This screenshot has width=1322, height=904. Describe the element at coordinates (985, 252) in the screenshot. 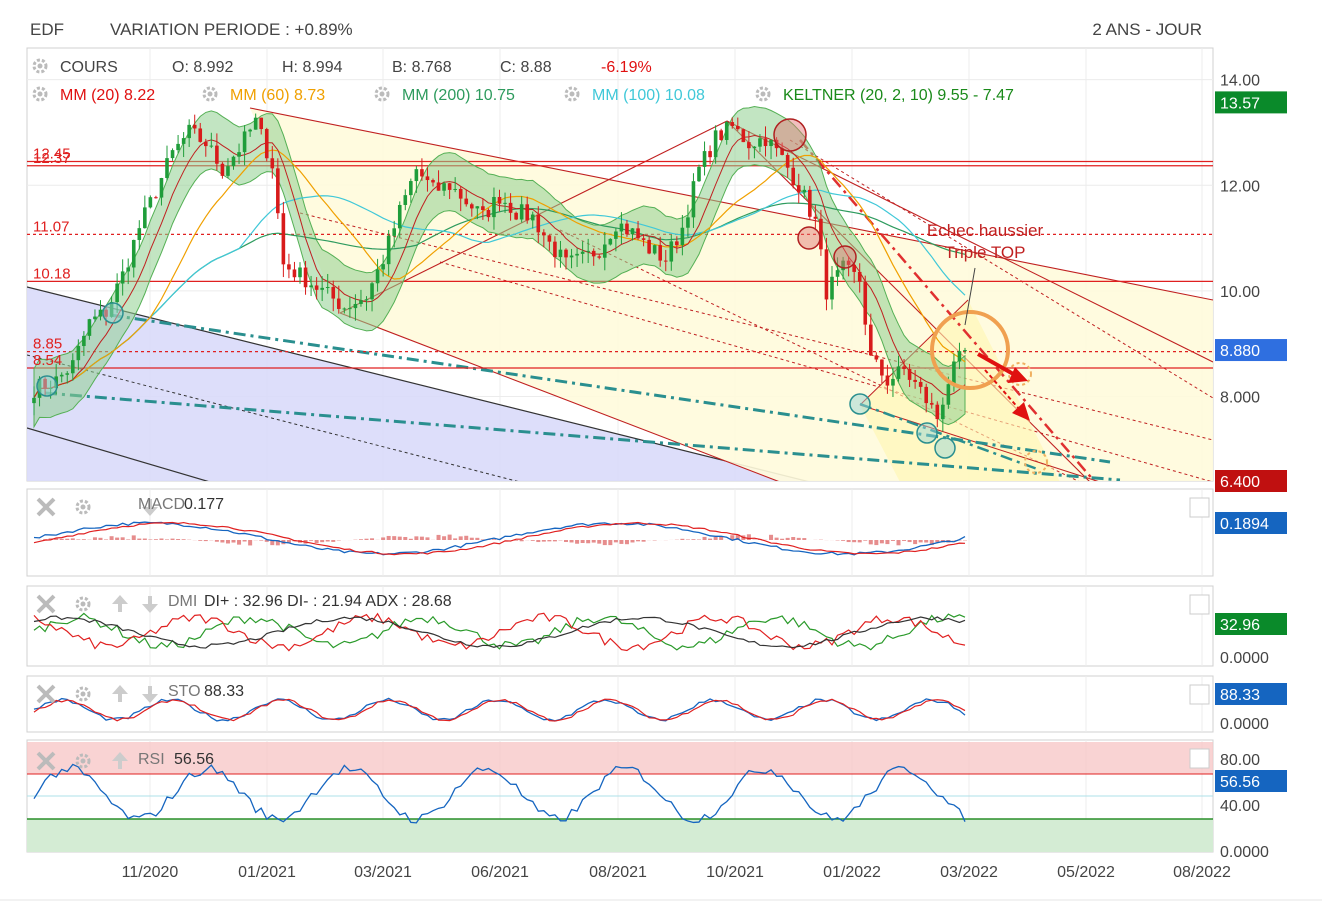

I see `annotation-line-2: Triple TOP` at that location.